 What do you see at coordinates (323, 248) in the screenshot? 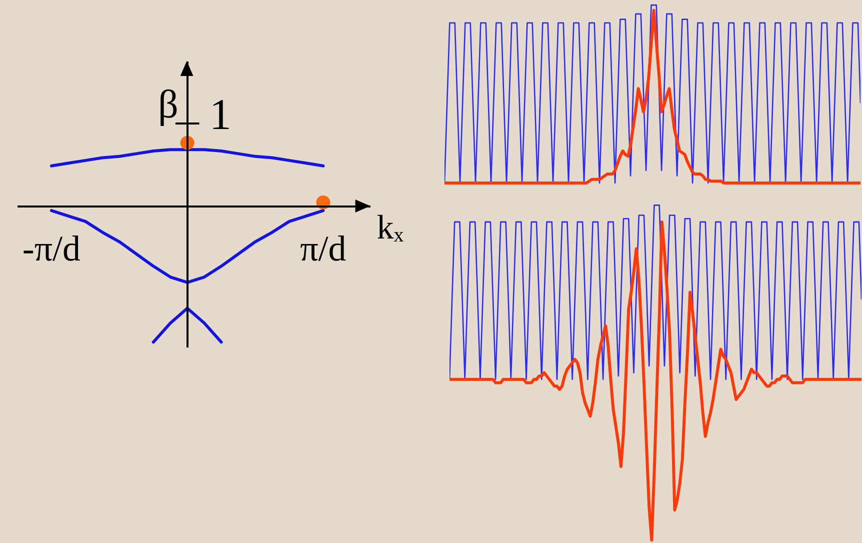
I see `x-tick-label: π/d` at bounding box center [323, 248].